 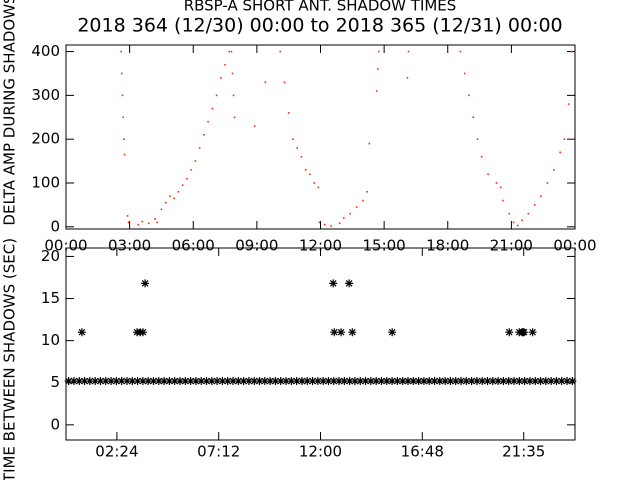 I want to click on y-axis-label: DELTA AMP DURING SHADOWS, so click(x=10, y=113).